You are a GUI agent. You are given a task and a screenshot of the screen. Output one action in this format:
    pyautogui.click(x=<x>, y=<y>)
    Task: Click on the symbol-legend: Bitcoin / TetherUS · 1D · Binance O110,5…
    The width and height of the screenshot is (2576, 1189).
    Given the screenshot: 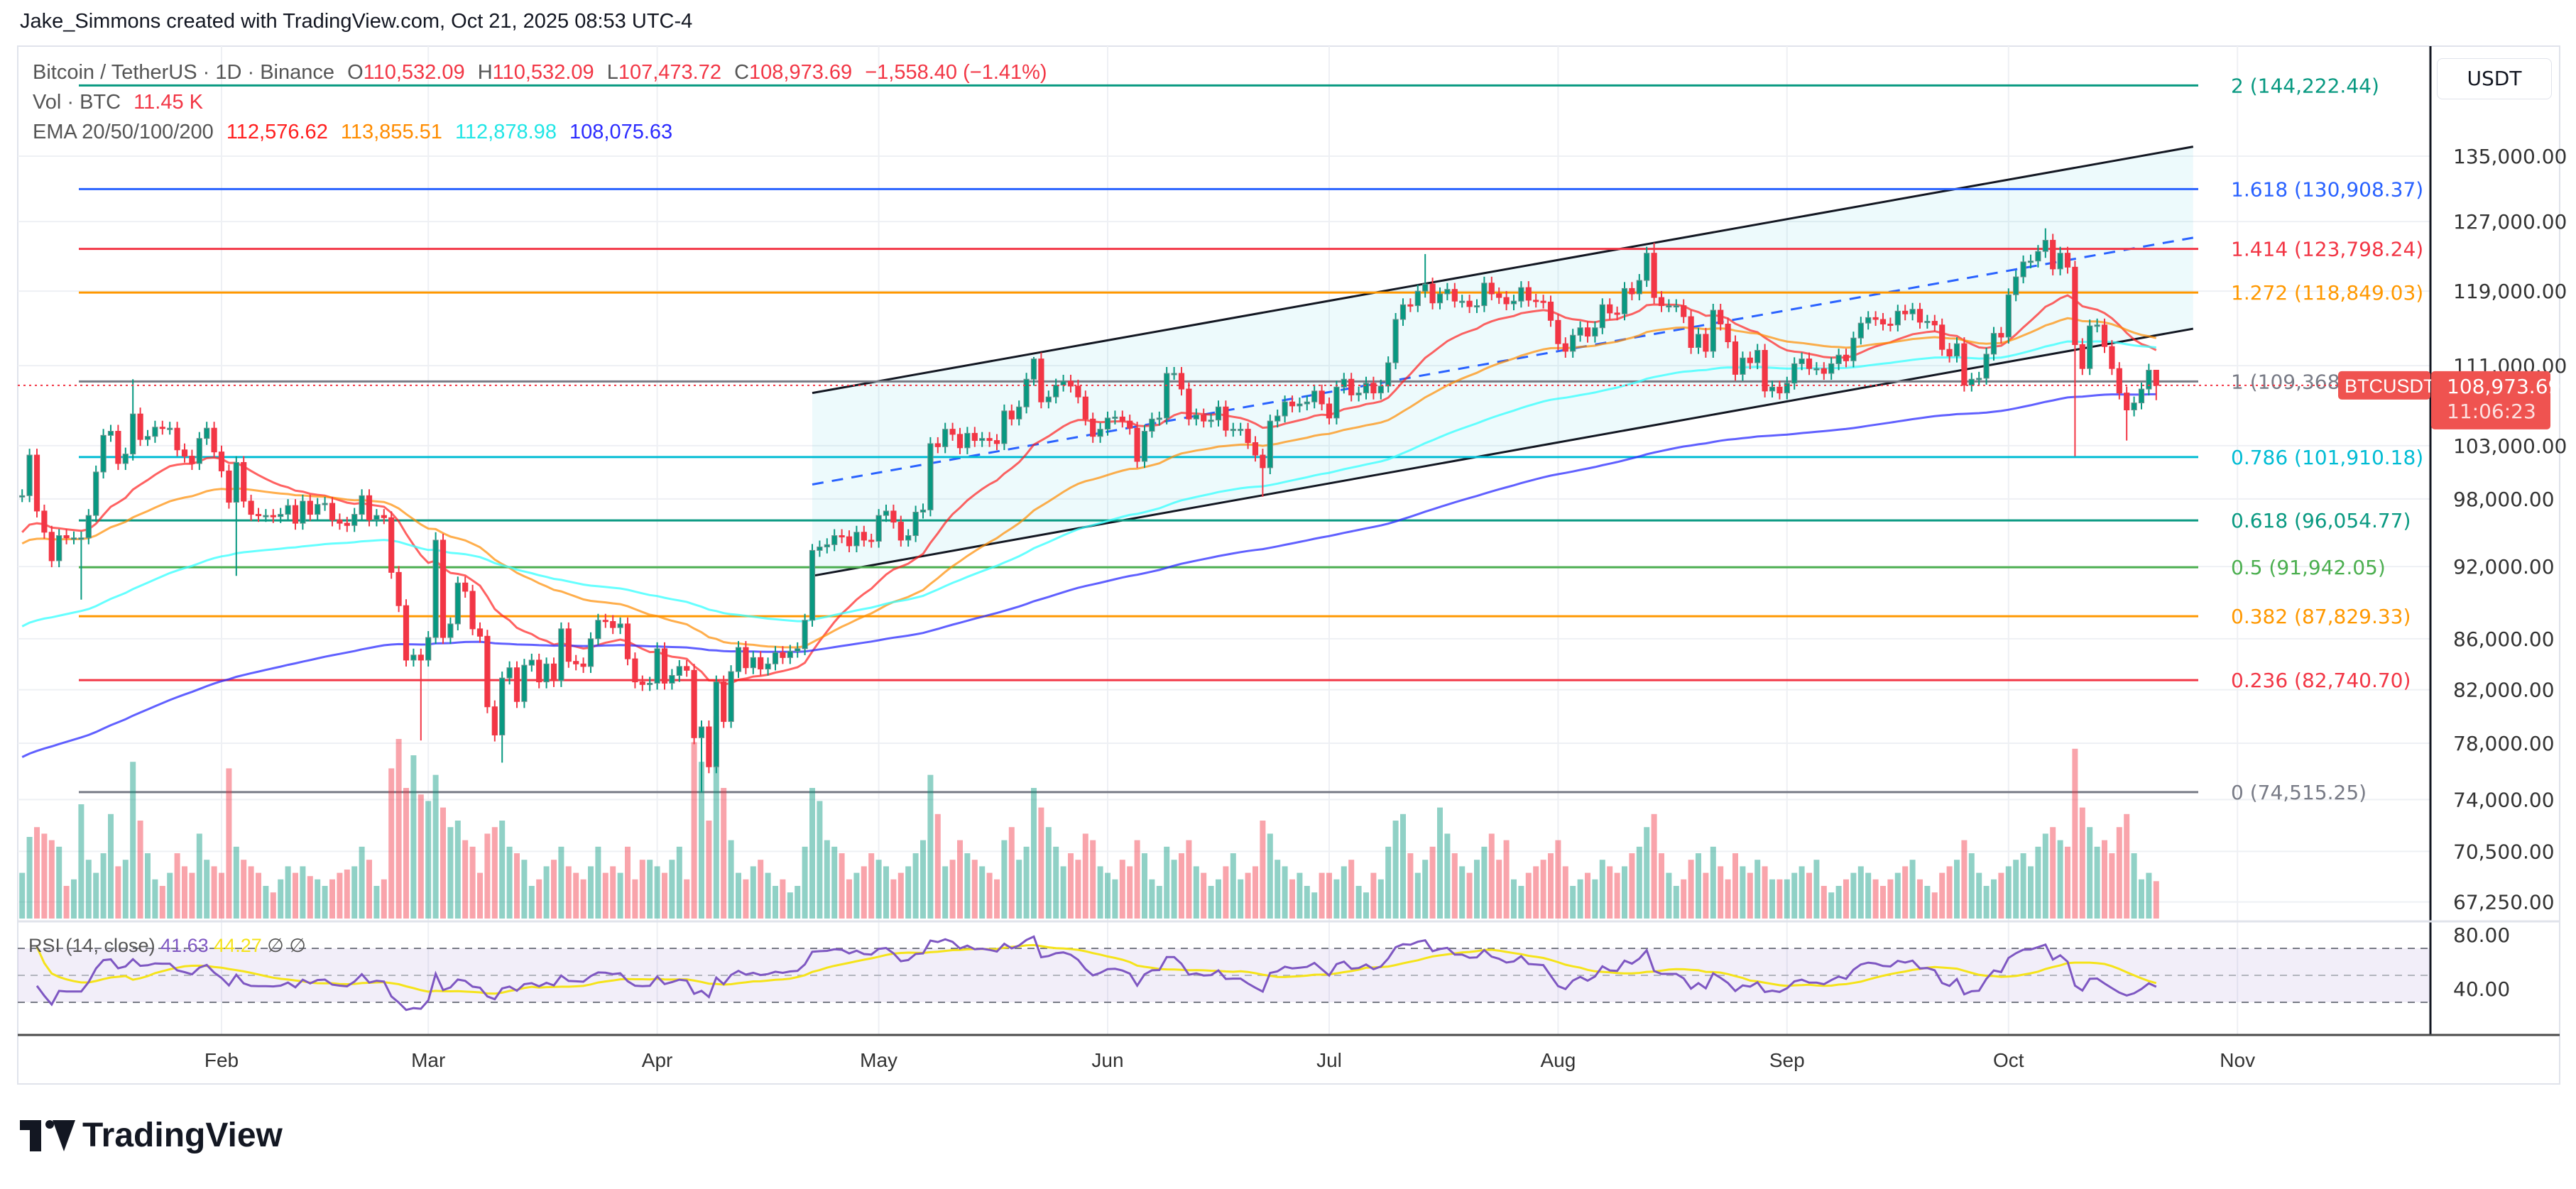 What is the action you would take?
    pyautogui.click(x=543, y=72)
    